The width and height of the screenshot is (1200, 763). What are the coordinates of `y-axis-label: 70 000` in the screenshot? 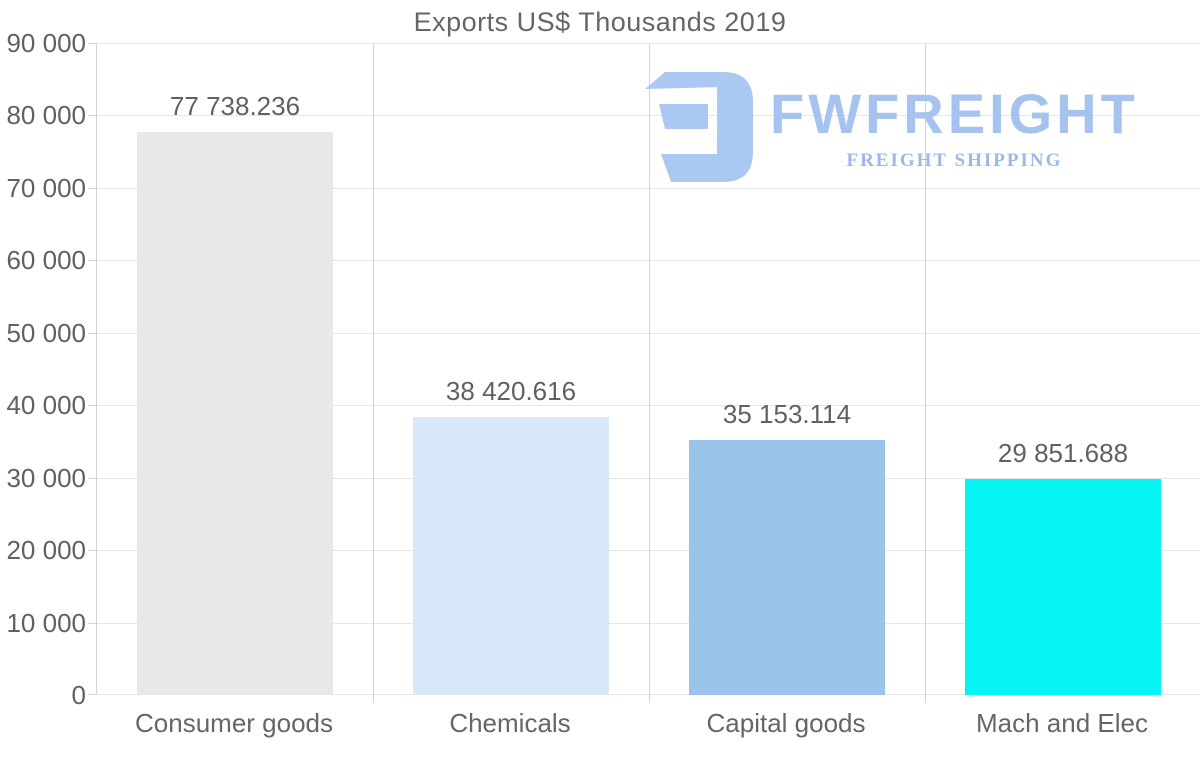 It's located at (46, 188).